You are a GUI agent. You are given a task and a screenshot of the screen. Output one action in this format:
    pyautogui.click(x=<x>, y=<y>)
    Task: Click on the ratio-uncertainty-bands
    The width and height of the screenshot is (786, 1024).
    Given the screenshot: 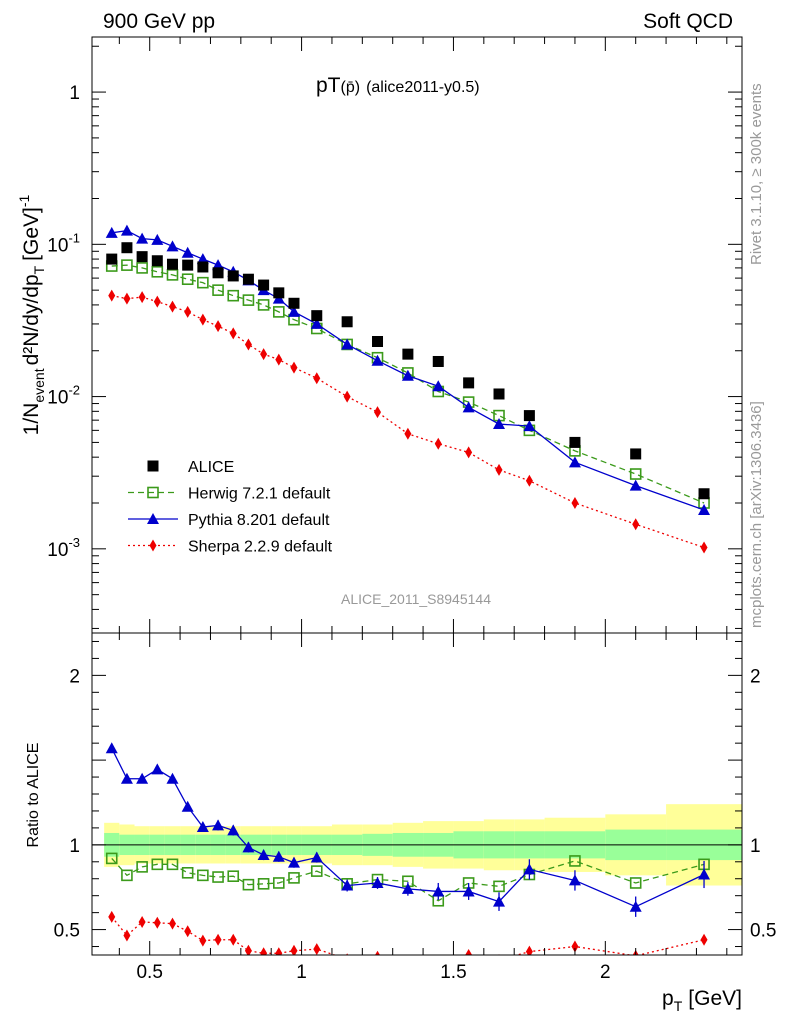 What is the action you would take?
    pyautogui.click(x=423, y=845)
    